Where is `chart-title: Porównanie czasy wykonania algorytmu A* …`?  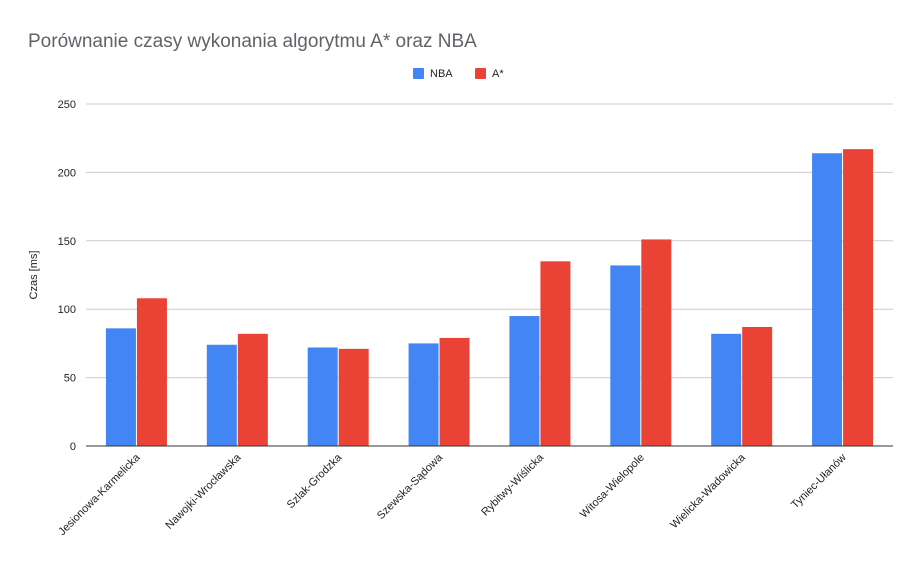
chart-title: Porównanie czasy wykonania algorytmu A* … is located at coordinates (252, 41).